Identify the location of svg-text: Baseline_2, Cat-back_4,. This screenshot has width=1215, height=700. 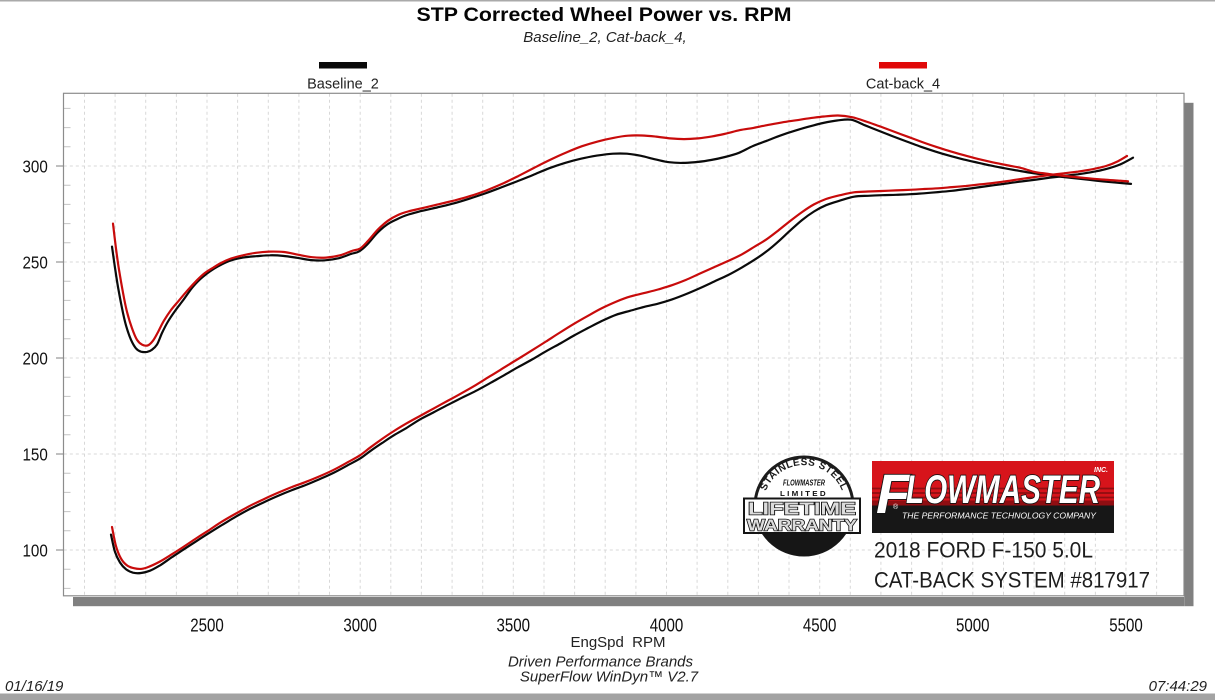
(604, 37).